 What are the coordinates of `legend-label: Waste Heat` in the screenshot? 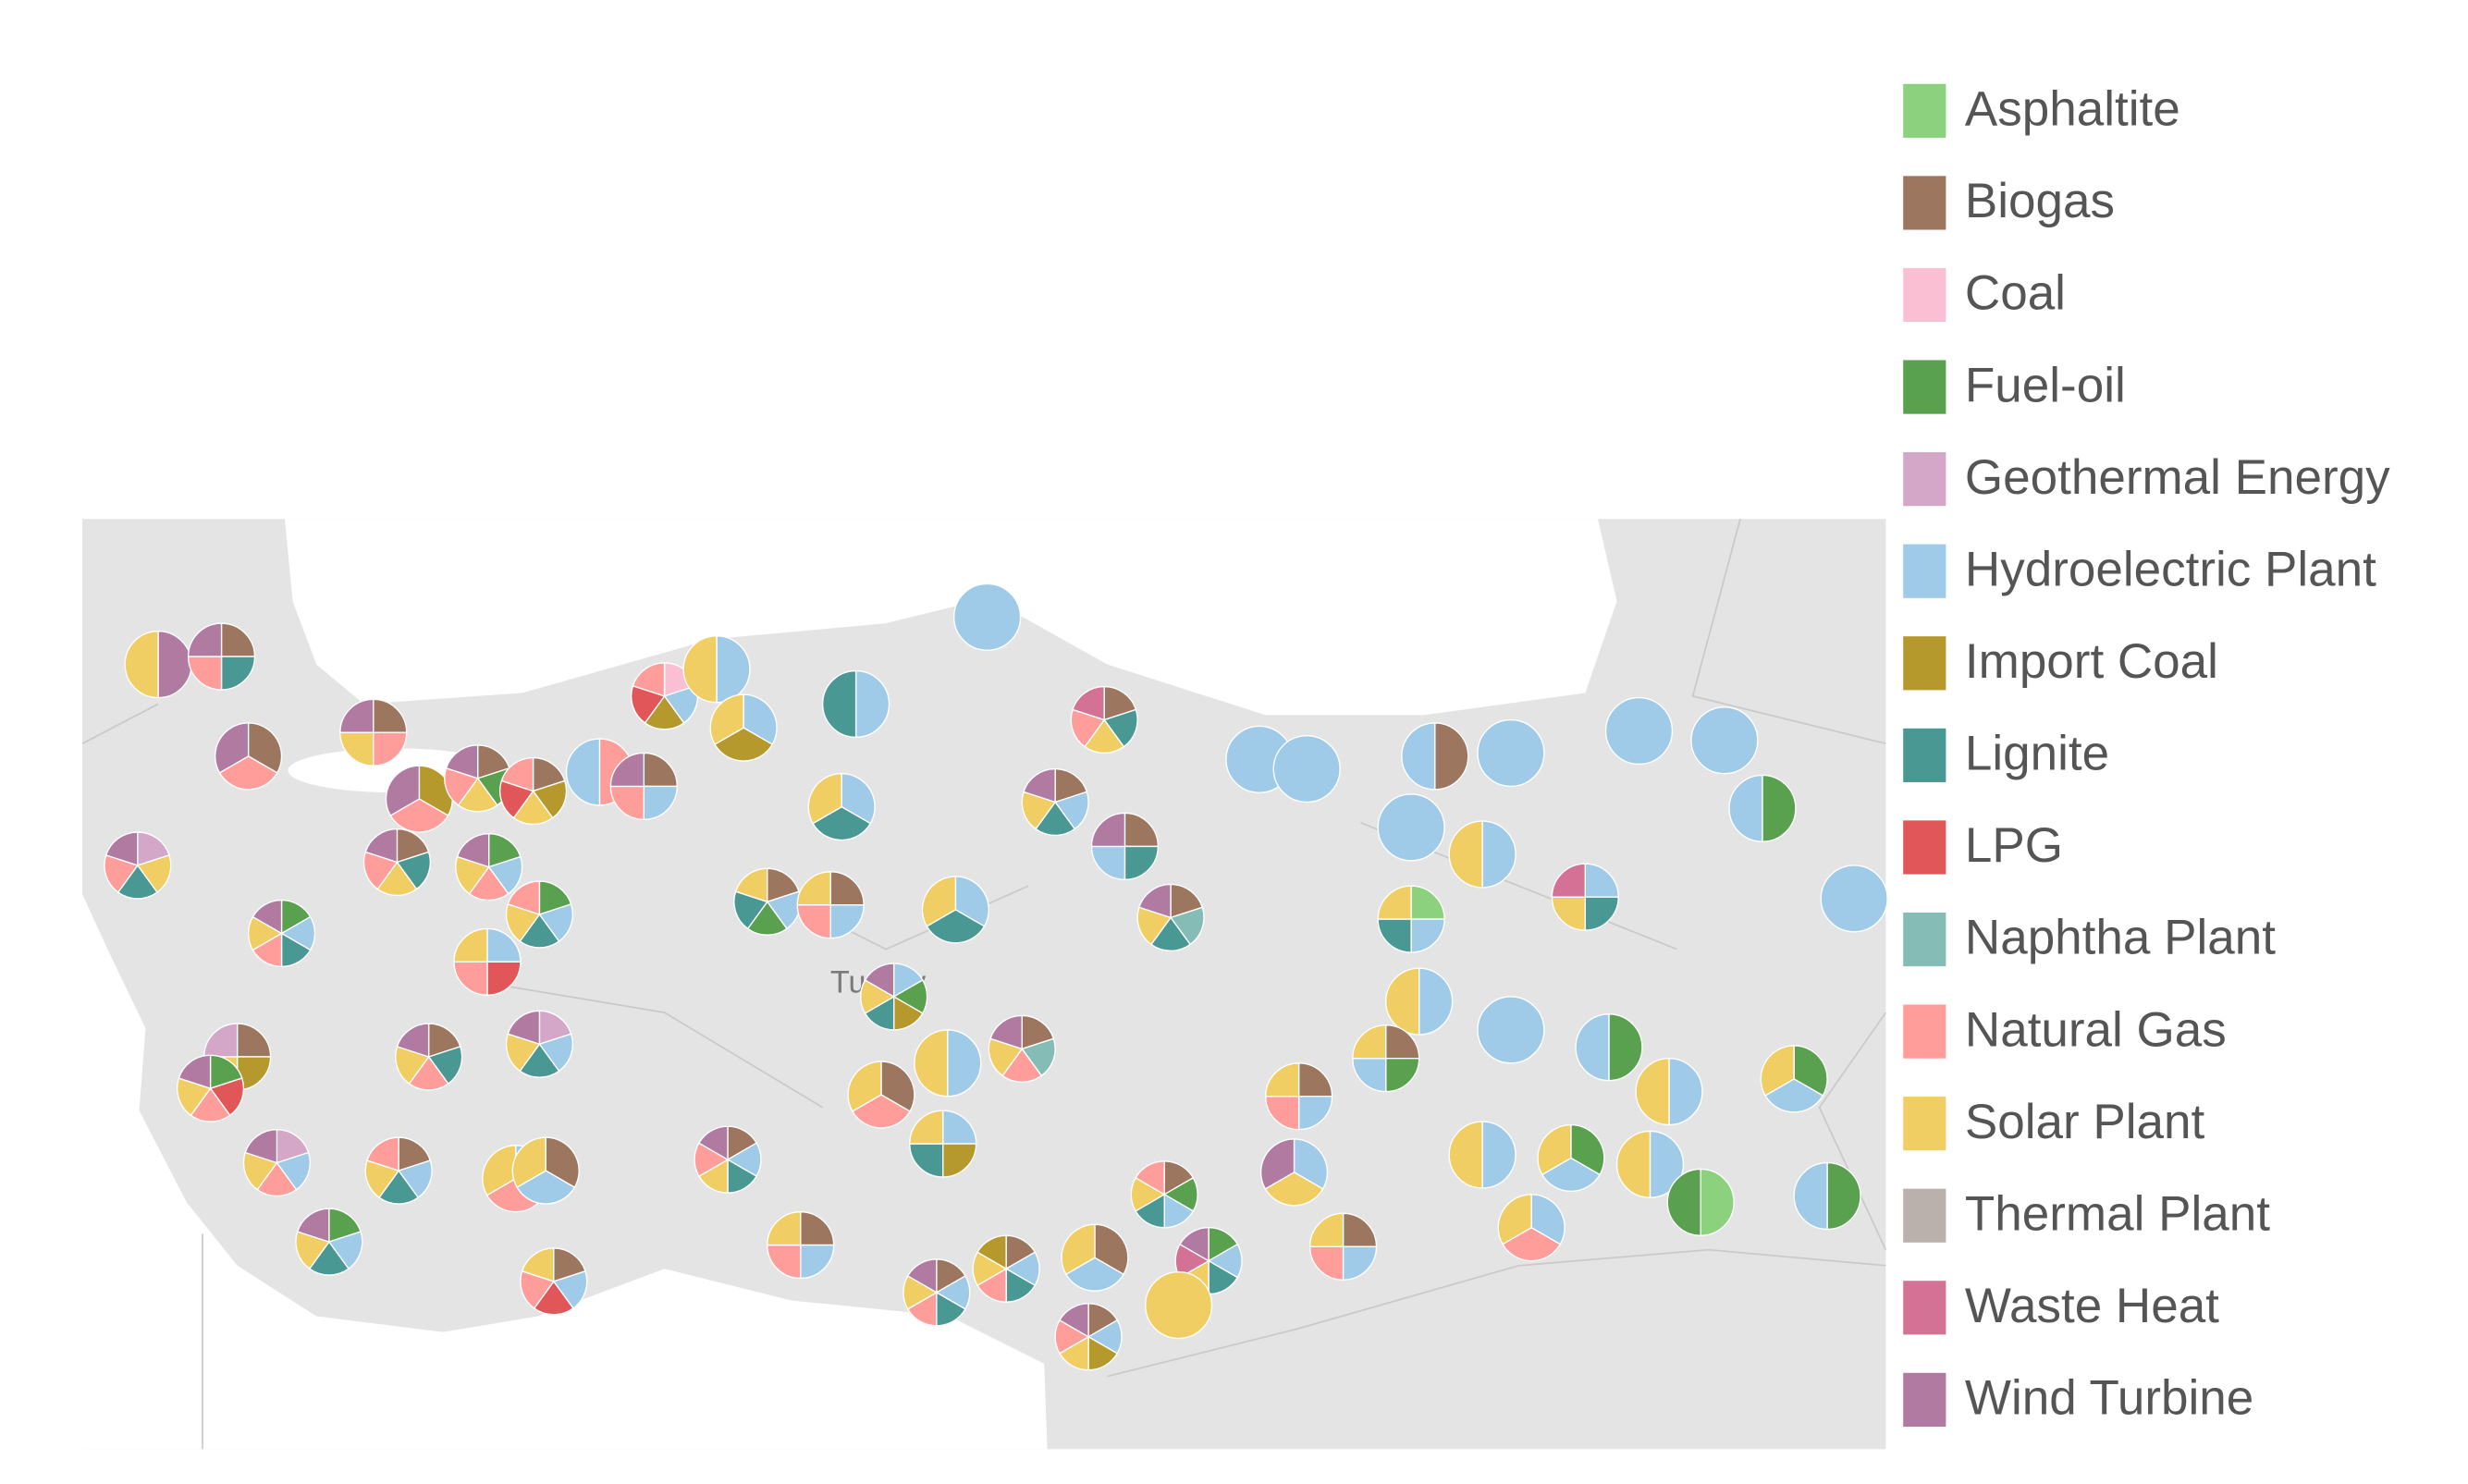 It's located at (2092, 1306).